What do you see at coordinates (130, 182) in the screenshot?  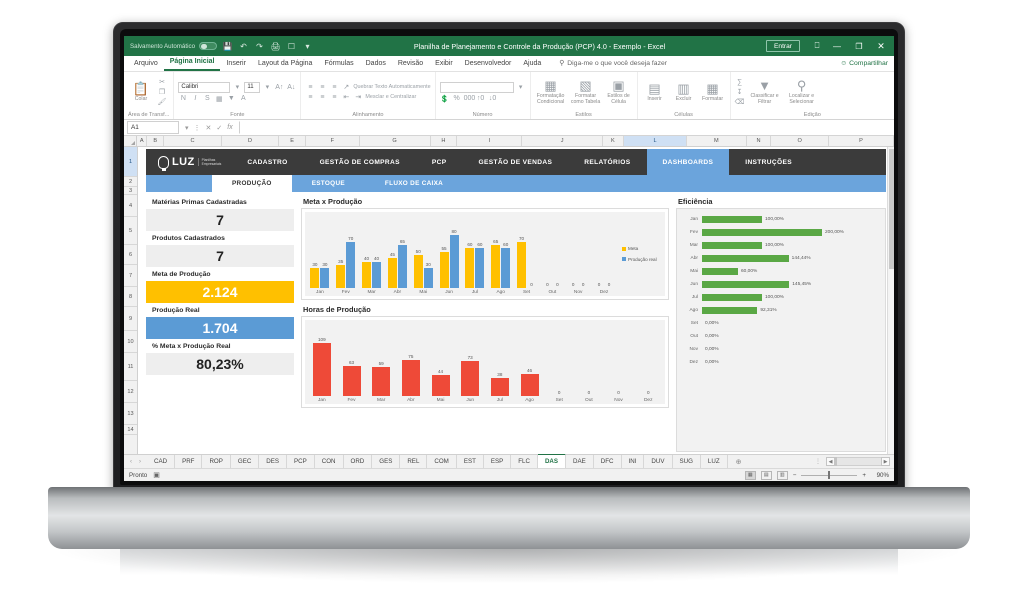 I see `row-header-2: 2` at bounding box center [130, 182].